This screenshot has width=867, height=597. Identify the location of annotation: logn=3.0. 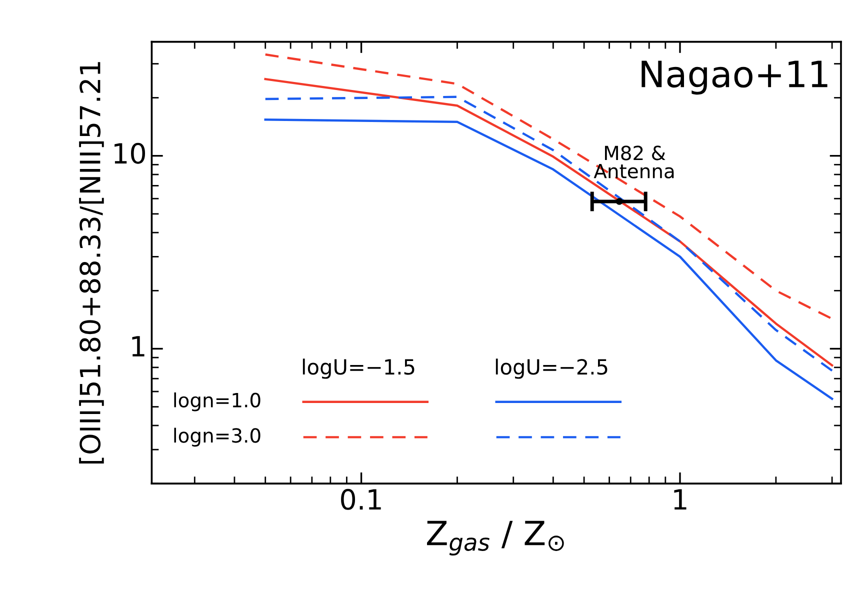
(217, 437).